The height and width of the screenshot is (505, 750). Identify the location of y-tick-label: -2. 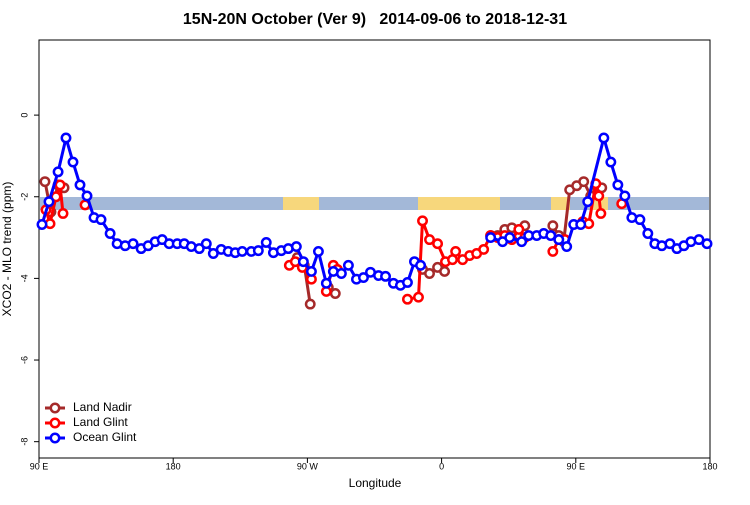
(24, 197).